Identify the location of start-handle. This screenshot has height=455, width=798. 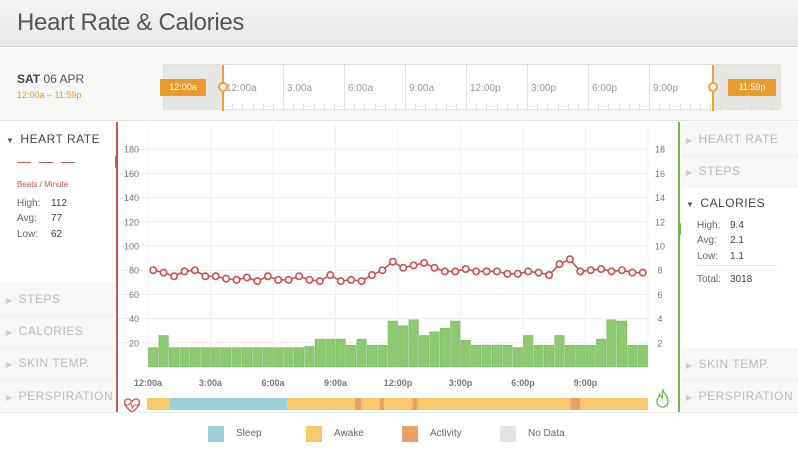
(223, 87).